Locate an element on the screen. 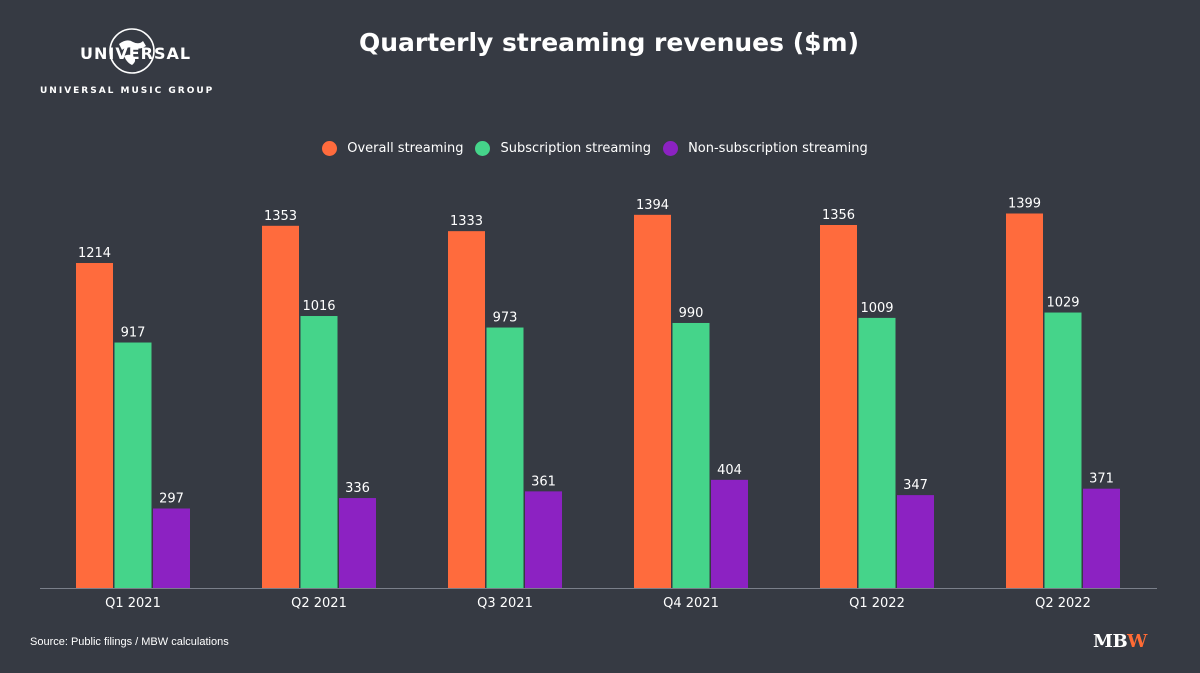 The width and height of the screenshot is (1200, 673). x-tick-label-4: Q4 2021 is located at coordinates (691, 603).